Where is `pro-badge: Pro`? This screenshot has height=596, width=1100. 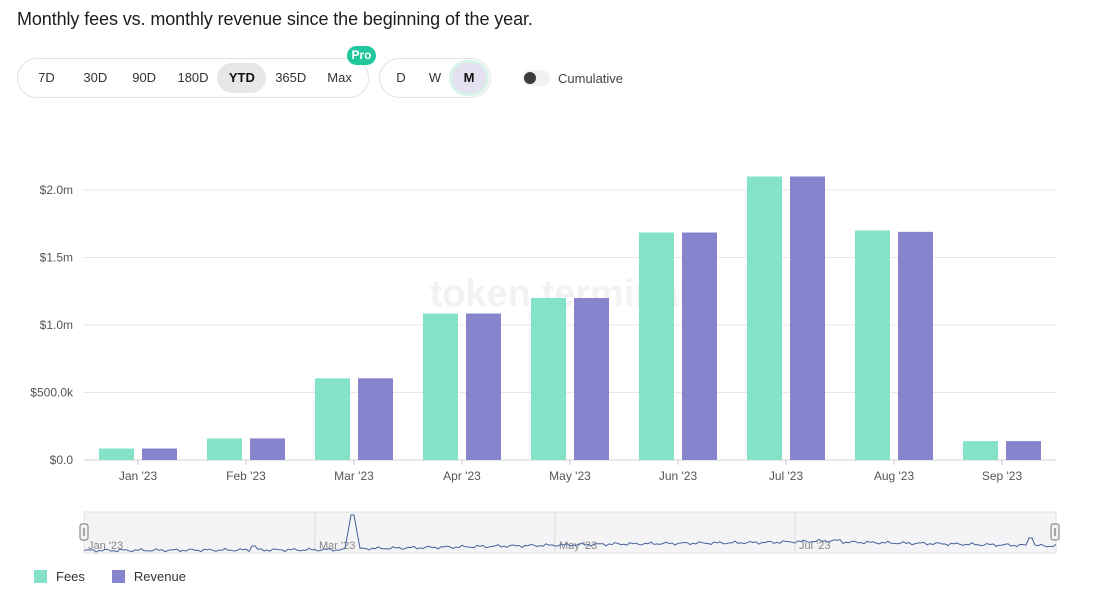
pro-badge: Pro is located at coordinates (361, 55).